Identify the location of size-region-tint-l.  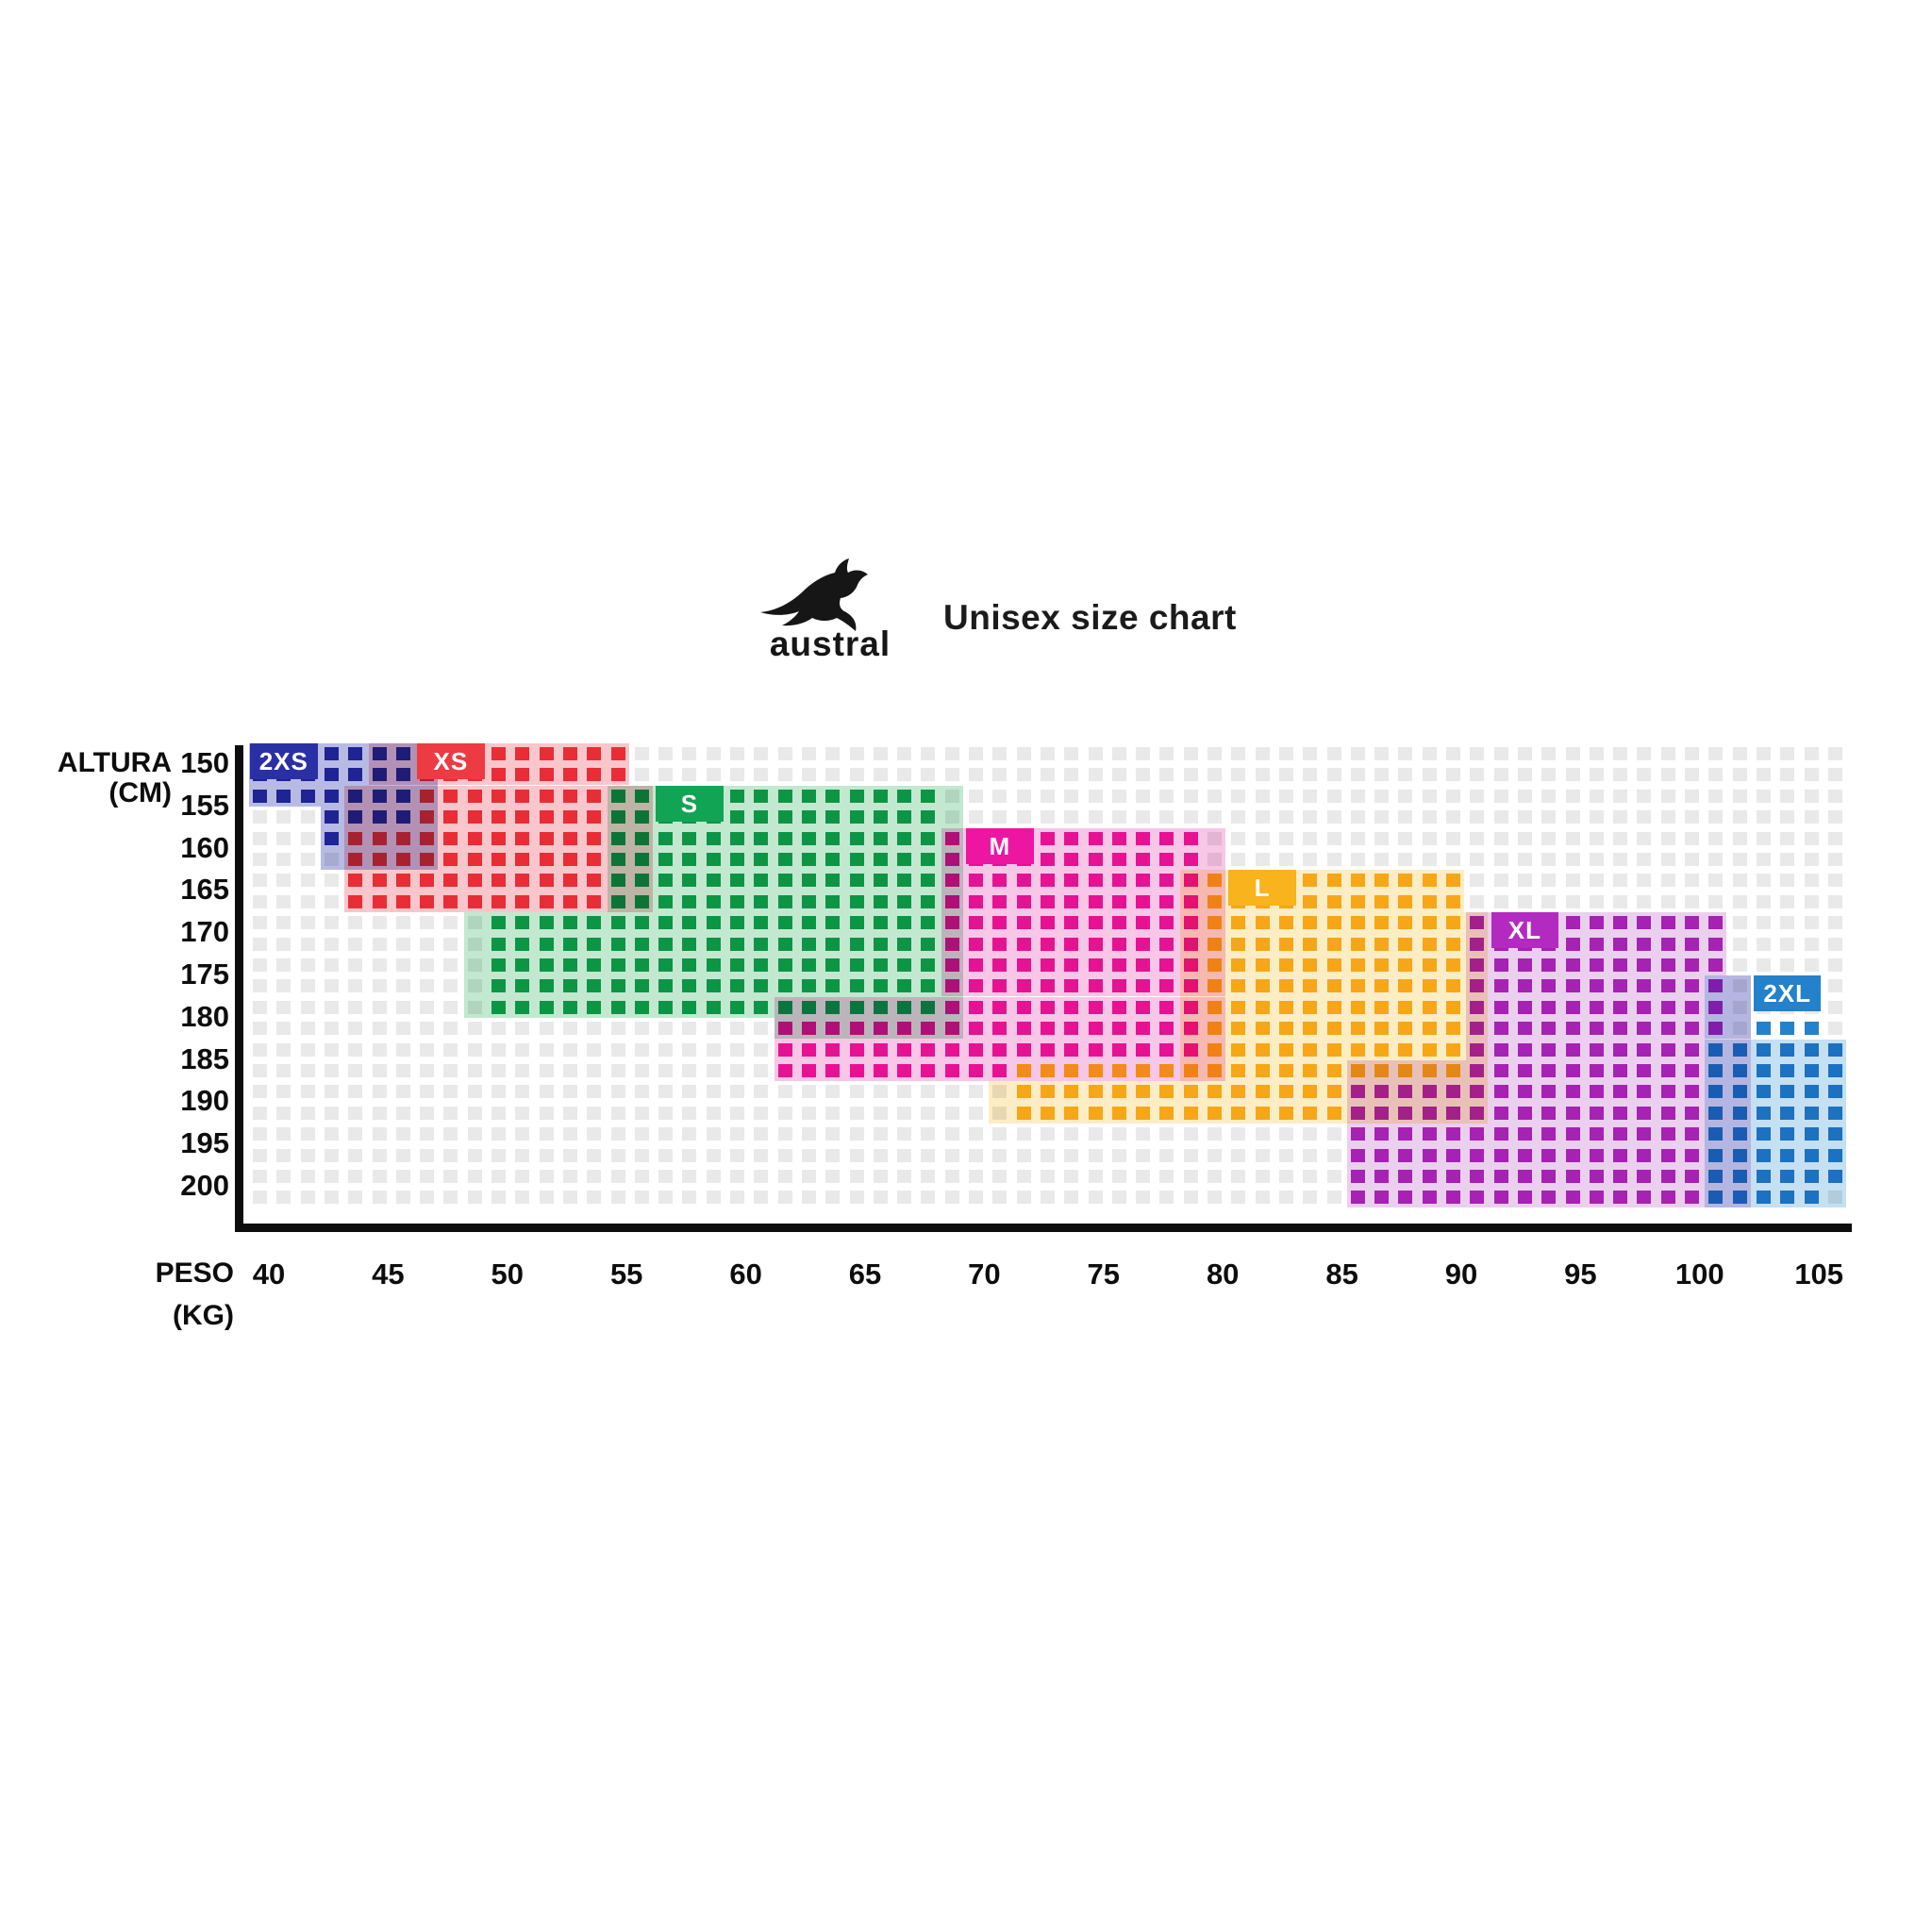
(1321, 891).